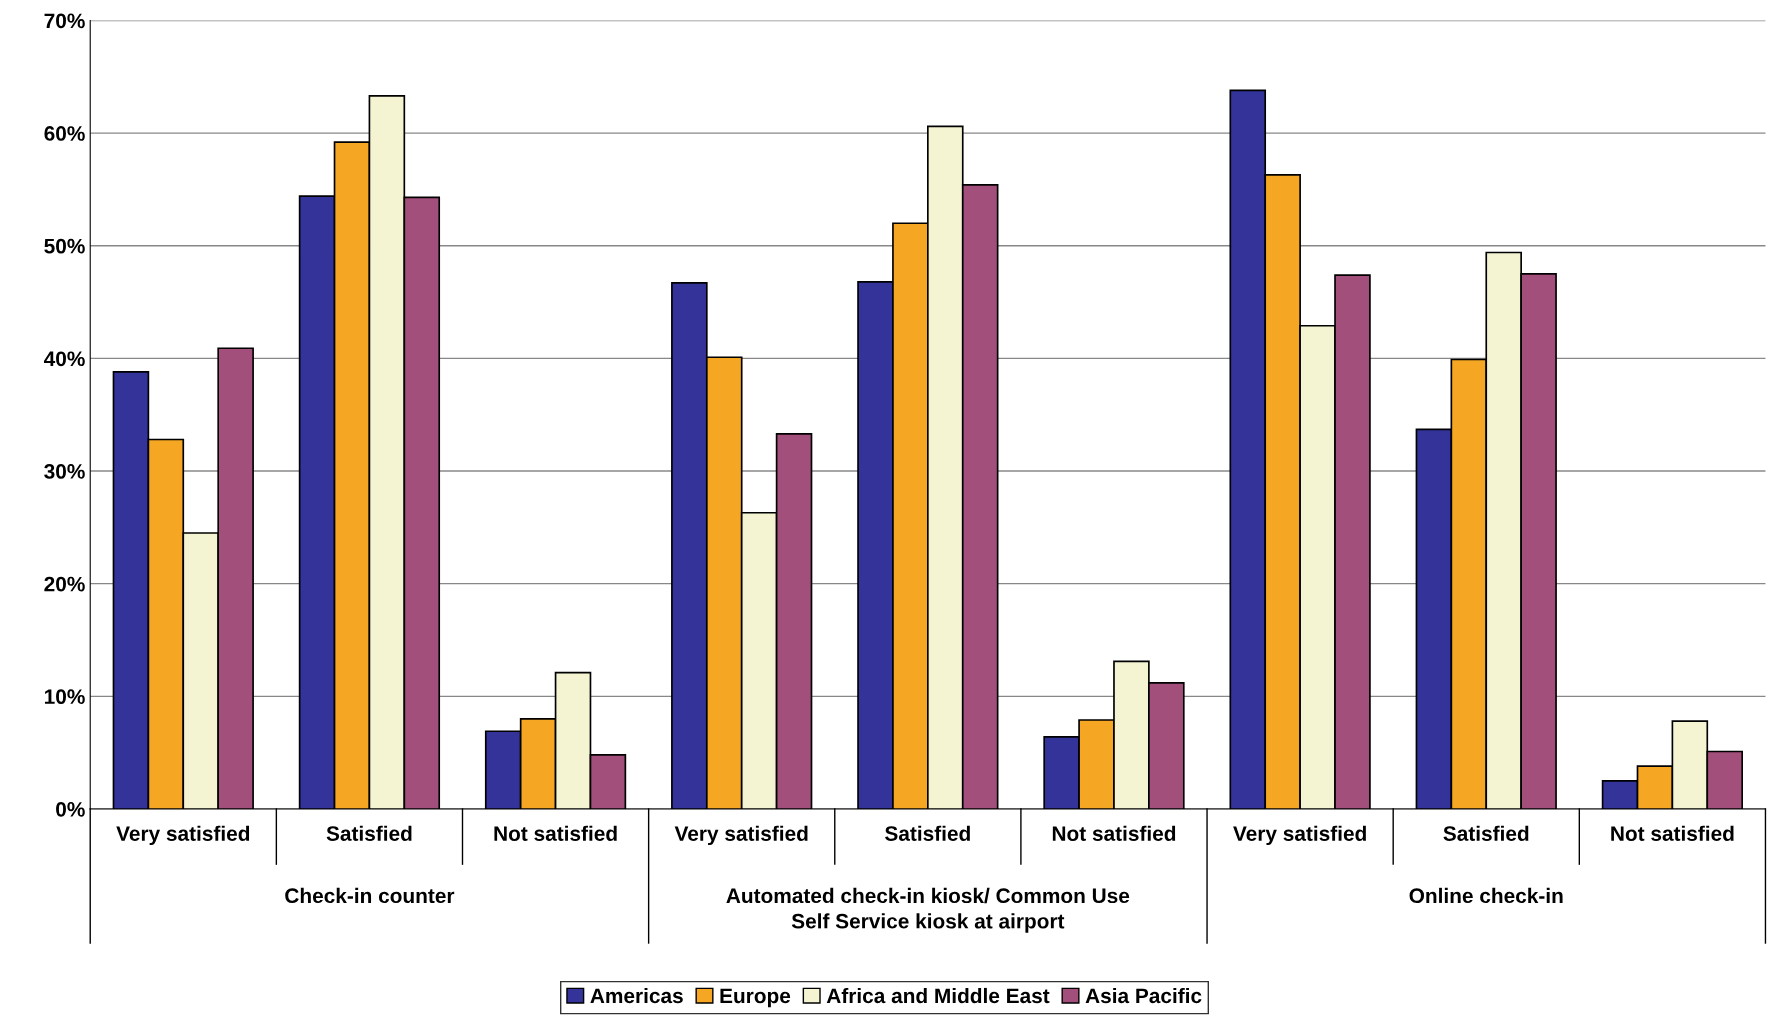 The width and height of the screenshot is (1769, 1024). Describe the element at coordinates (370, 895) in the screenshot. I see `text: Check-in counter` at that location.